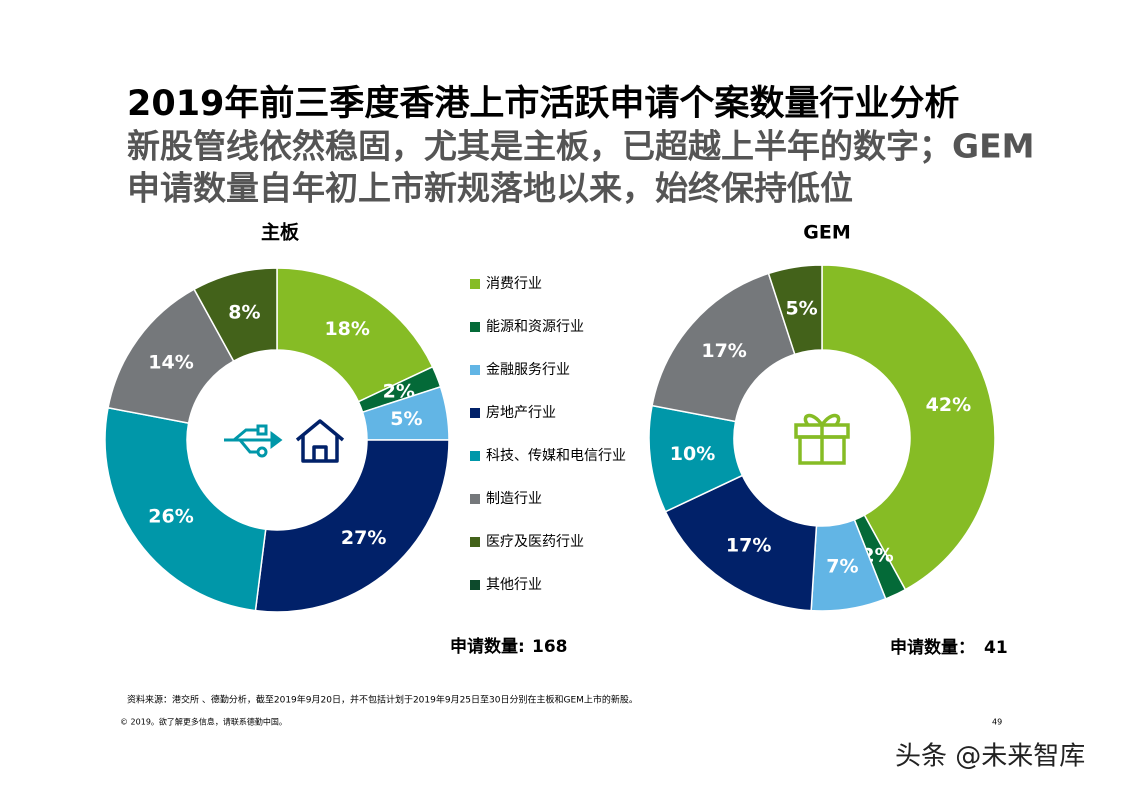 This screenshot has height=797, width=1122. Describe the element at coordinates (253, 441) in the screenshot. I see `usb-icon` at that location.